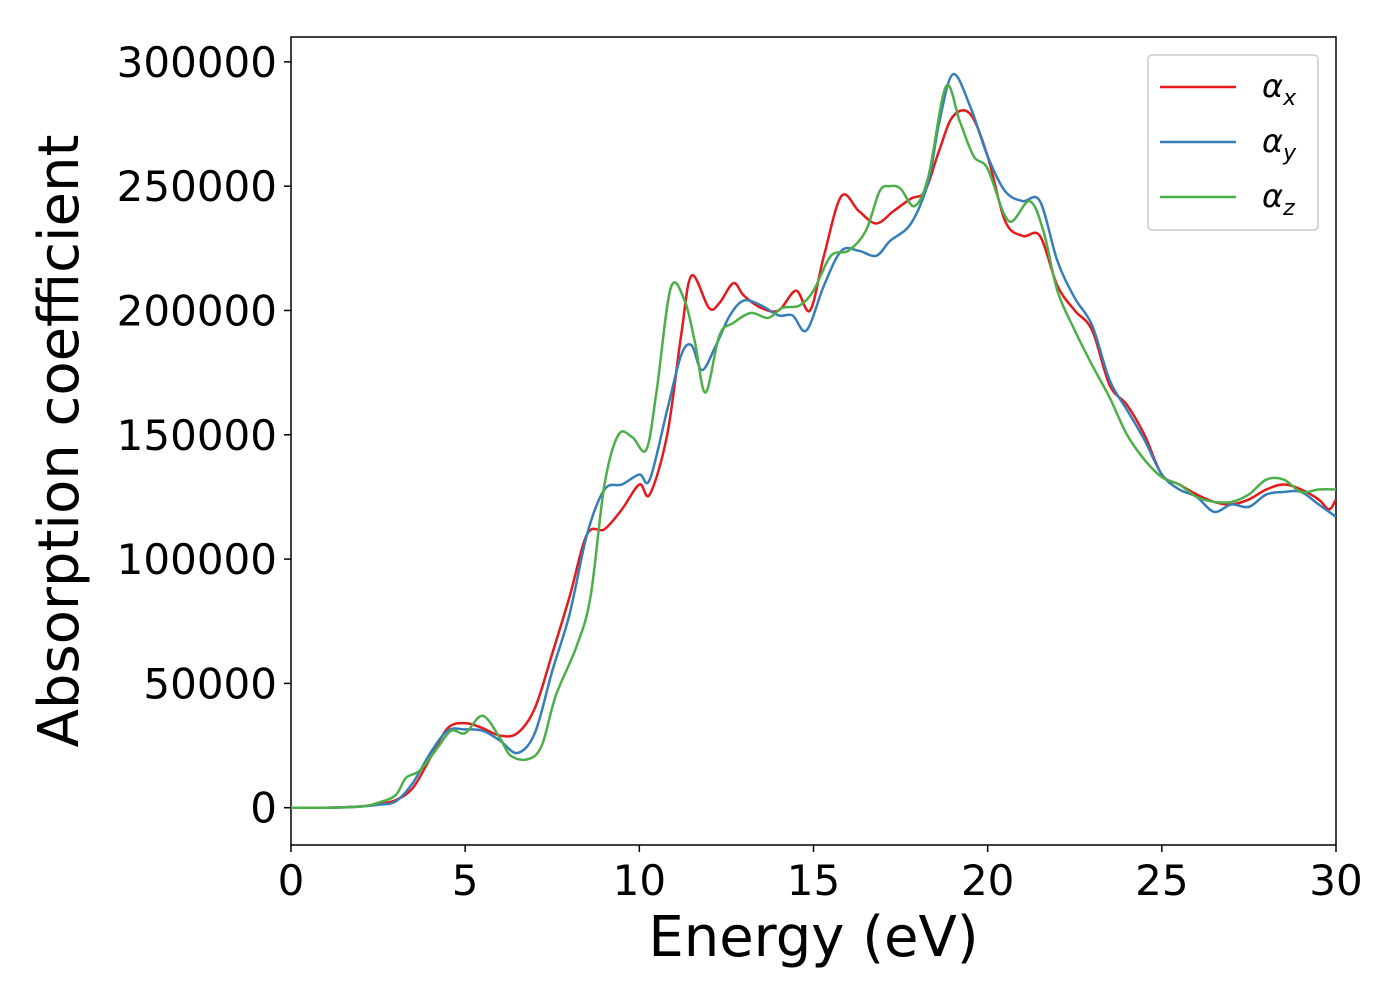 Image resolution: width=1400 pixels, height=1000 pixels. What do you see at coordinates (1335, 880) in the screenshot?
I see `x-tick-label: 30` at bounding box center [1335, 880].